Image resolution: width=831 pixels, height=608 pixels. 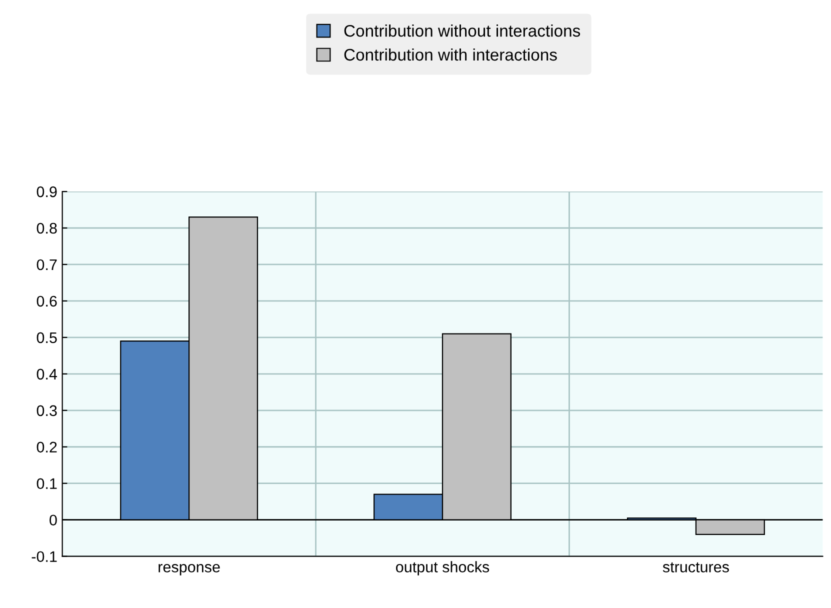 I want to click on y-tick-label: 0.6, so click(x=46, y=301).